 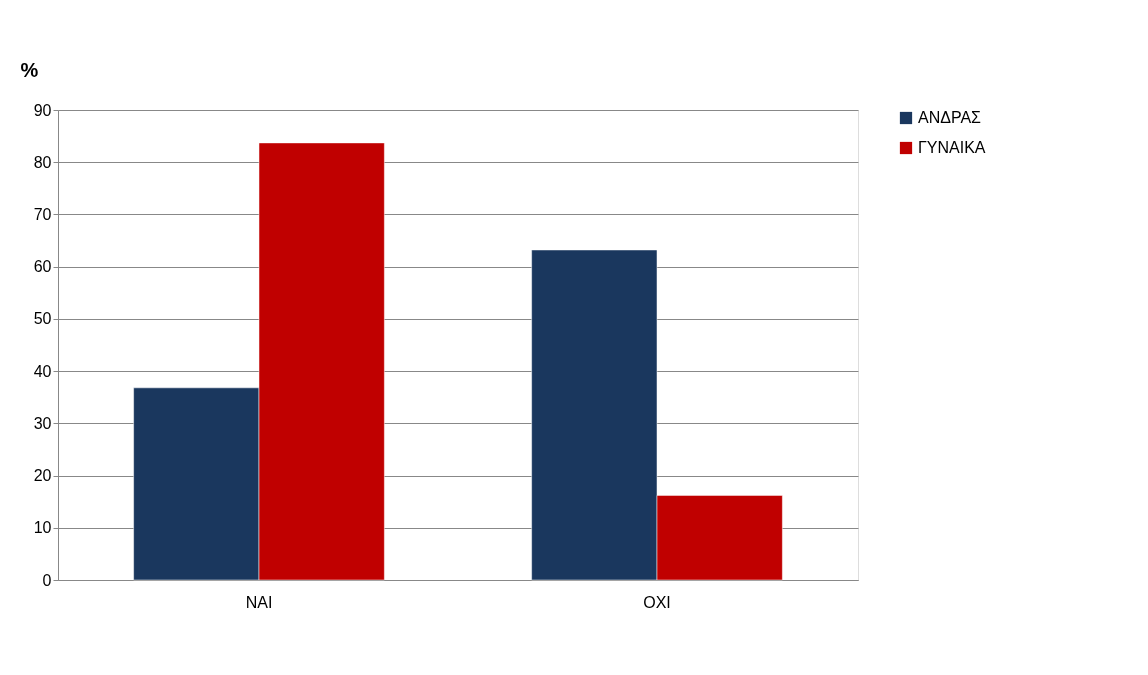 What do you see at coordinates (42, 528) in the screenshot?
I see `y-tick-label: 10` at bounding box center [42, 528].